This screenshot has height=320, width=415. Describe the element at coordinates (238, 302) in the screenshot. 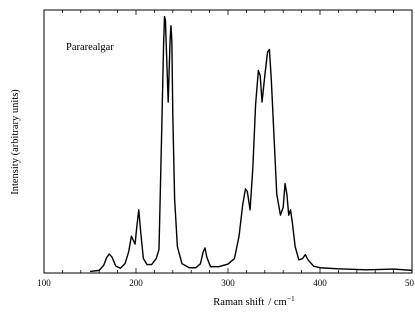

I see `x-axis-title-main: Raman shift` at that location.